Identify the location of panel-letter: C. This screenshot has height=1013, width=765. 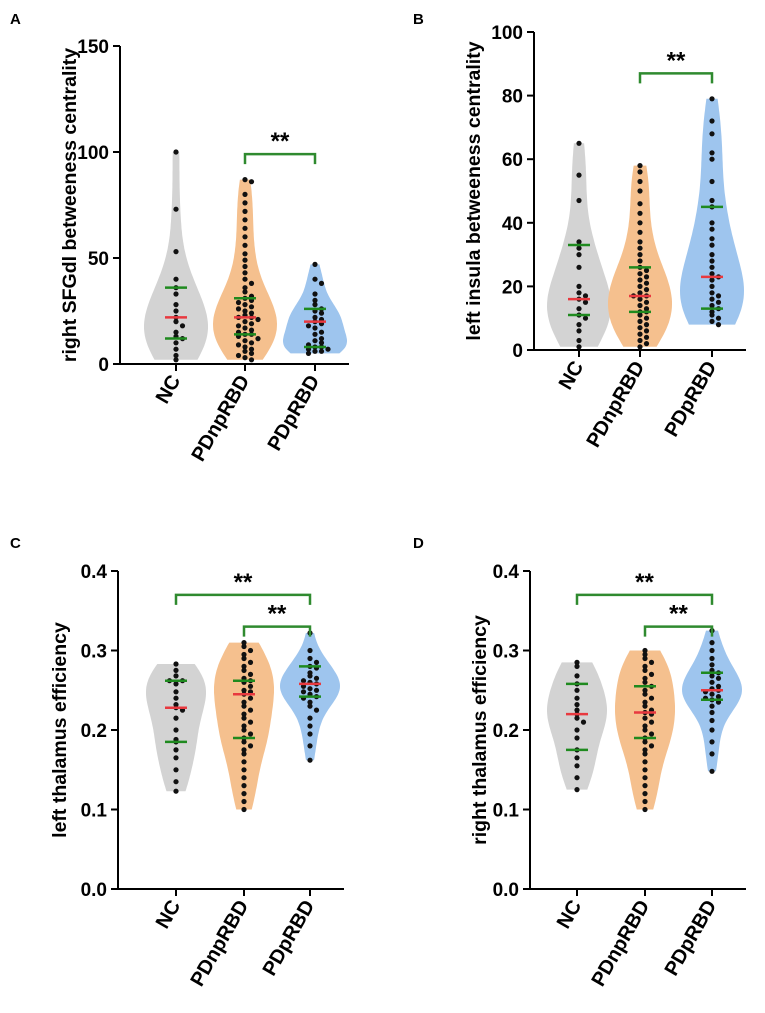
(15, 543).